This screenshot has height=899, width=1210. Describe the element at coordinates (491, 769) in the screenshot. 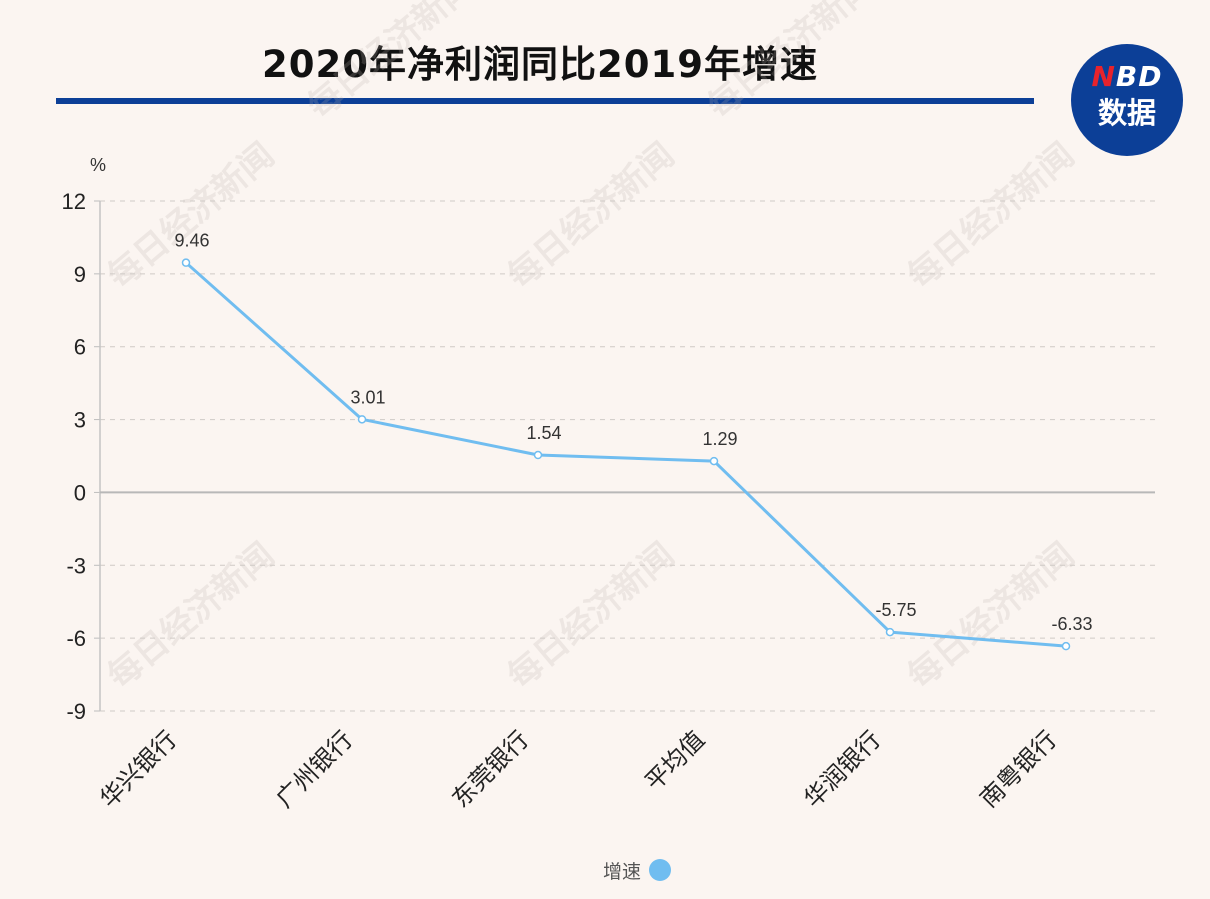

I see `x-tick-label: 东莞银行` at that location.